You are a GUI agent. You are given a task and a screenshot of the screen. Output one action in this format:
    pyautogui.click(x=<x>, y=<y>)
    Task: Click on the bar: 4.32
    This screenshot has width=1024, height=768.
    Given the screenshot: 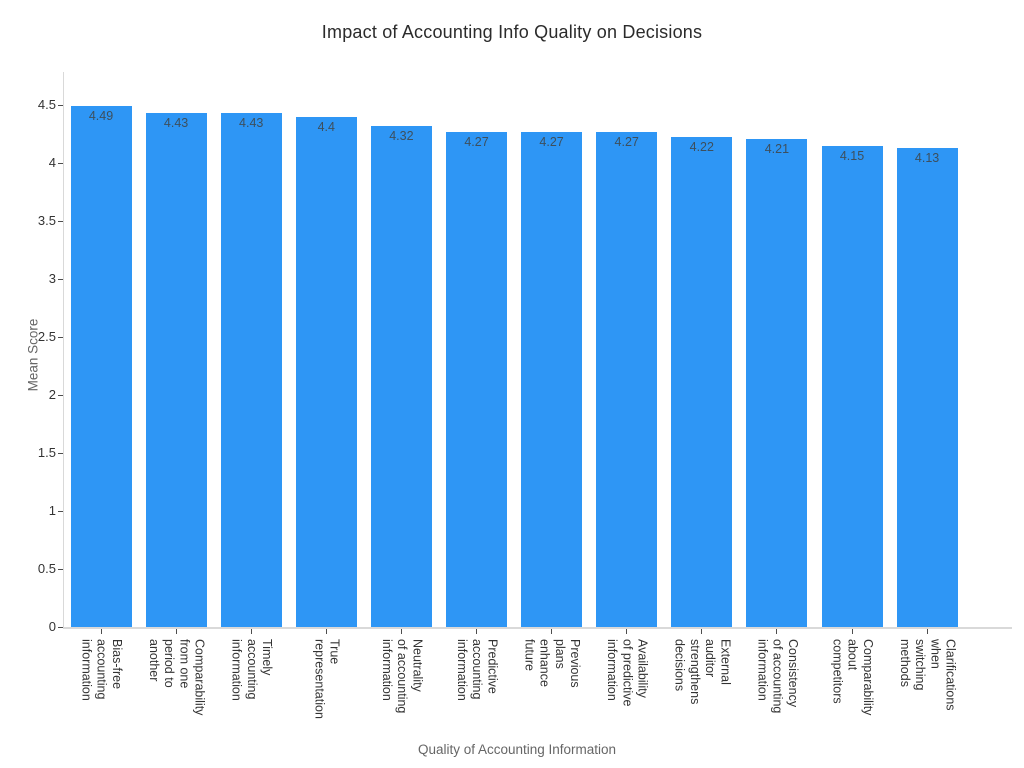 What is the action you would take?
    pyautogui.click(x=401, y=376)
    